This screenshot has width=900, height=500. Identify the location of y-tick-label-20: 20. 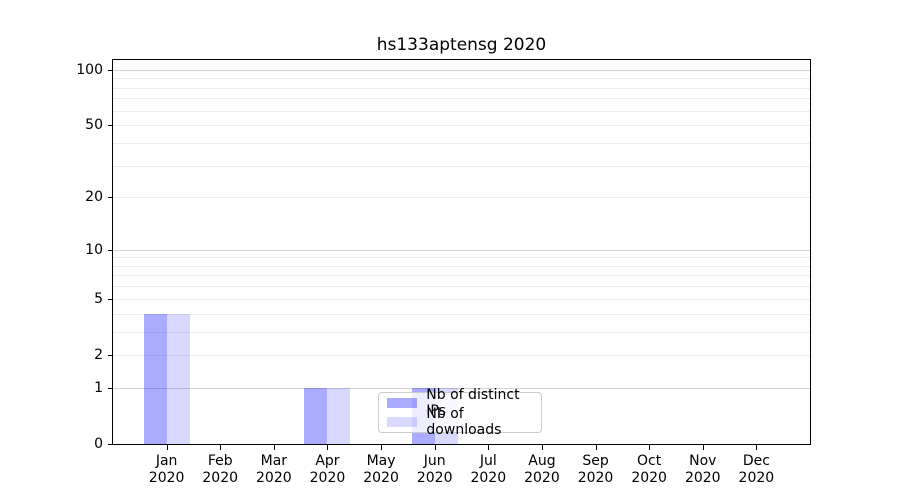
(94, 197).